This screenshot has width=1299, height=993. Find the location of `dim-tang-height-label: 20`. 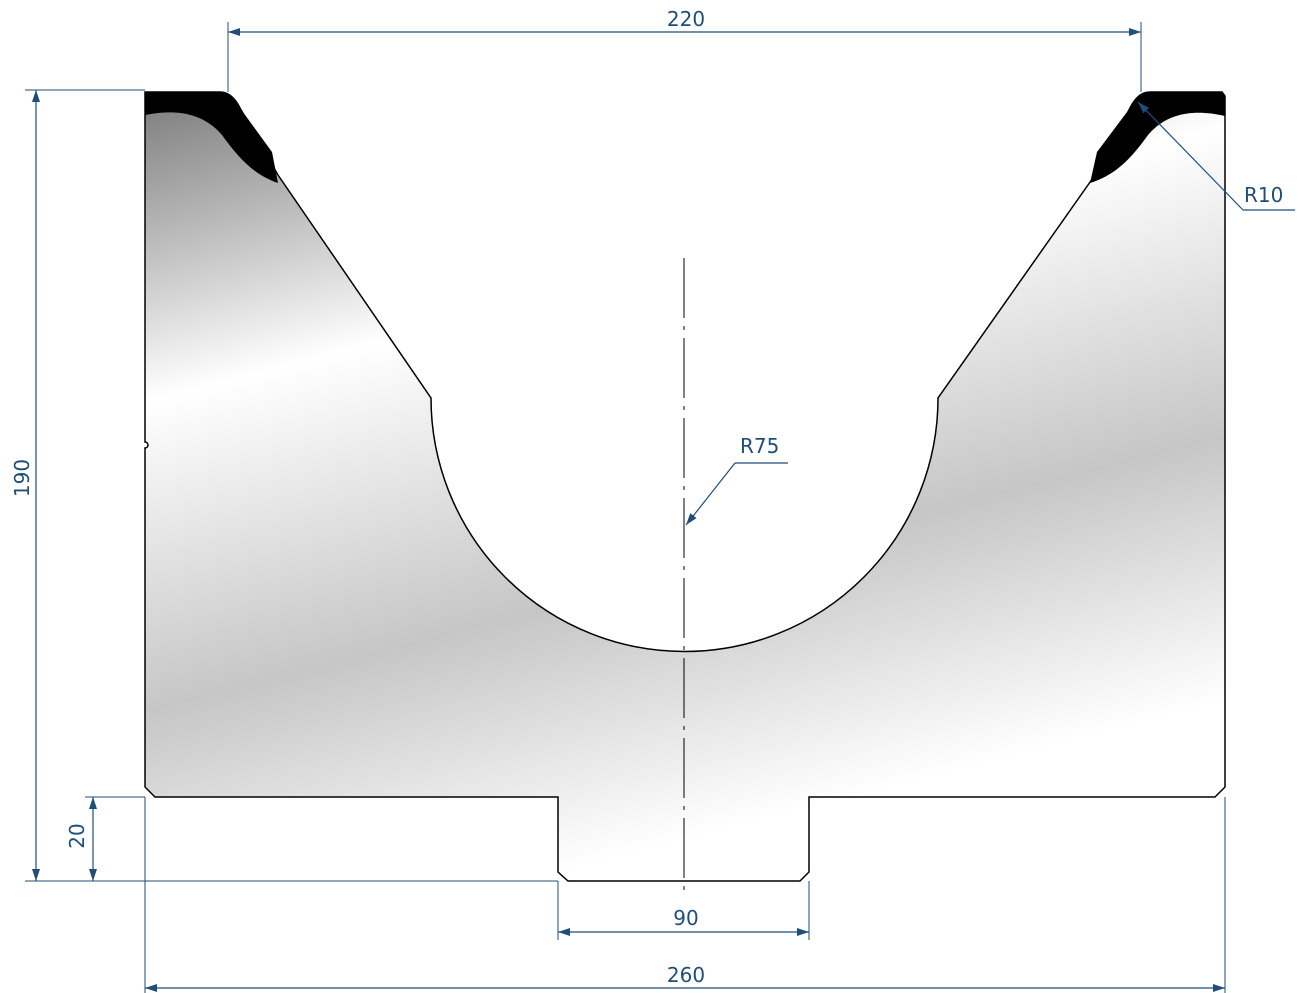

dim-tang-height-label: 20 is located at coordinates (77, 835).